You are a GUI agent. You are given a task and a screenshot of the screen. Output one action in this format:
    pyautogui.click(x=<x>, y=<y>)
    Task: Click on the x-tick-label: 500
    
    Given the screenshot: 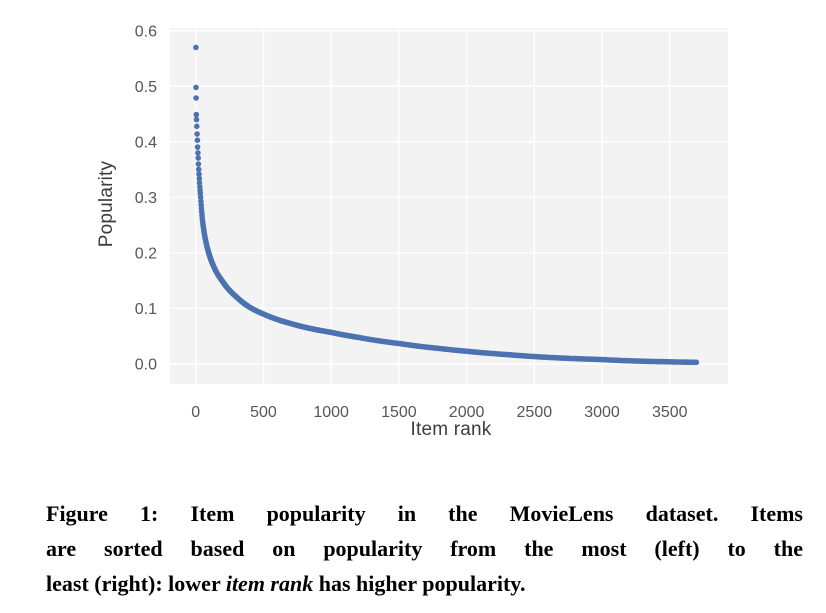 What is the action you would take?
    pyautogui.click(x=263, y=412)
    